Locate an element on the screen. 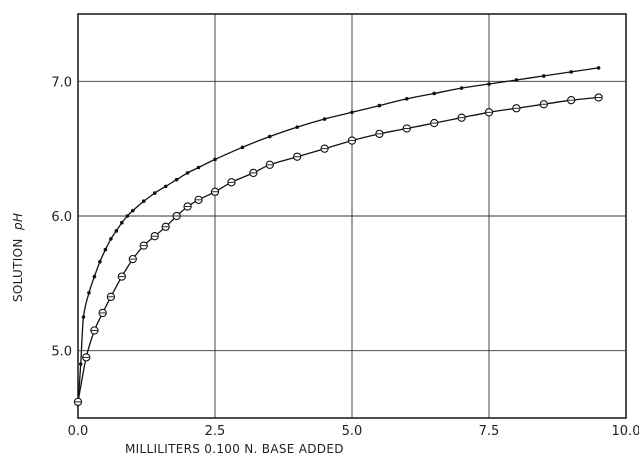 The image size is (639, 462). y-tick-label: 7.0 is located at coordinates (61, 82).